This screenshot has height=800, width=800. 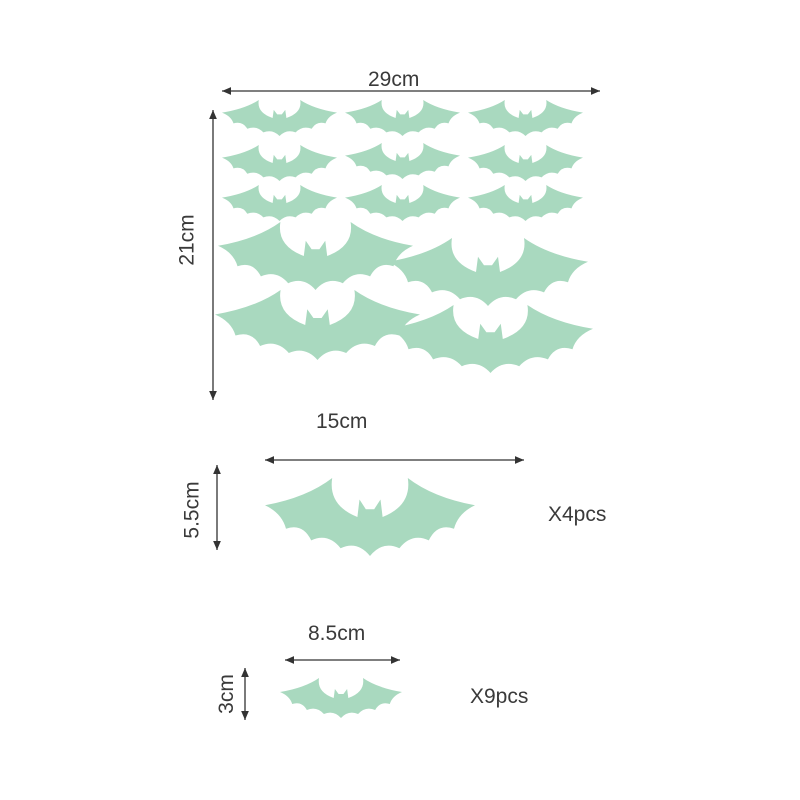 I want to click on sheet-width-label: 29cm, so click(x=394, y=79).